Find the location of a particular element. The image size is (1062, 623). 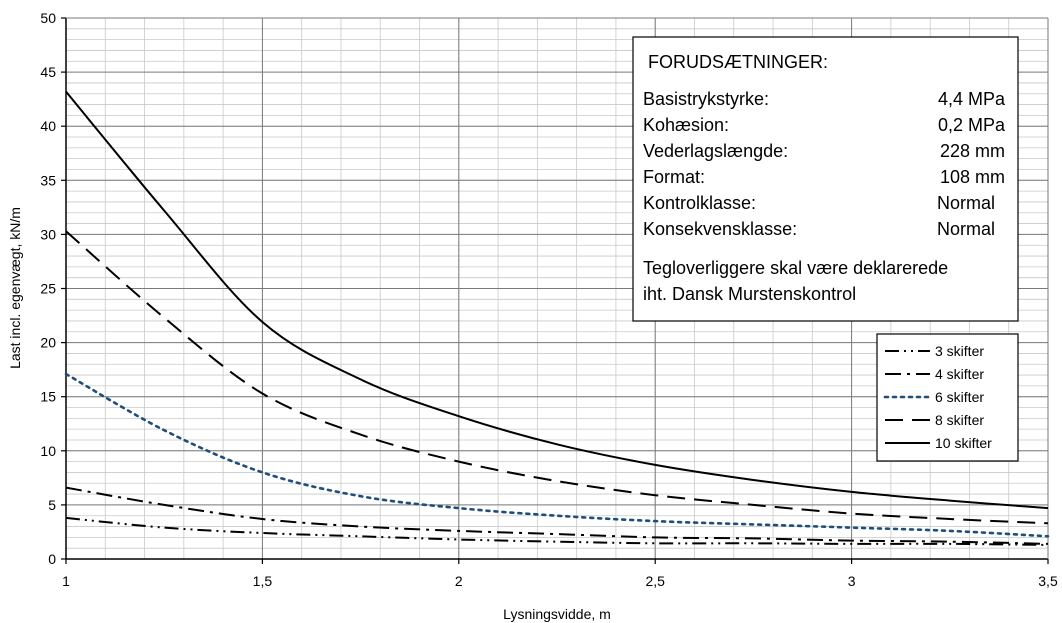

y-tick-label: 0 is located at coordinates (52, 559).